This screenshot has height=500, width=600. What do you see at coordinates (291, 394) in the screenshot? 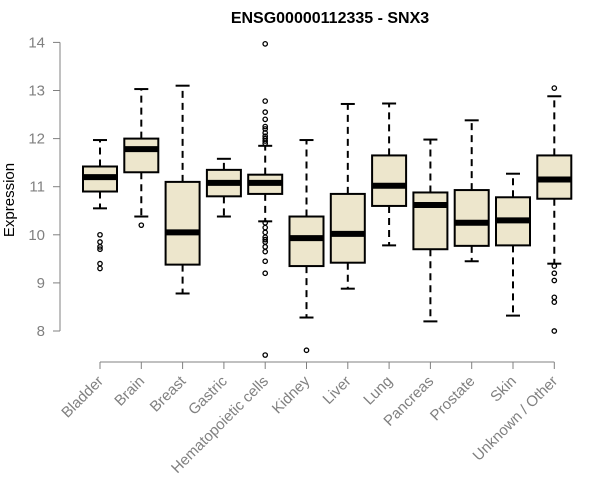
I see `x-tick-label: Kidney` at bounding box center [291, 394].